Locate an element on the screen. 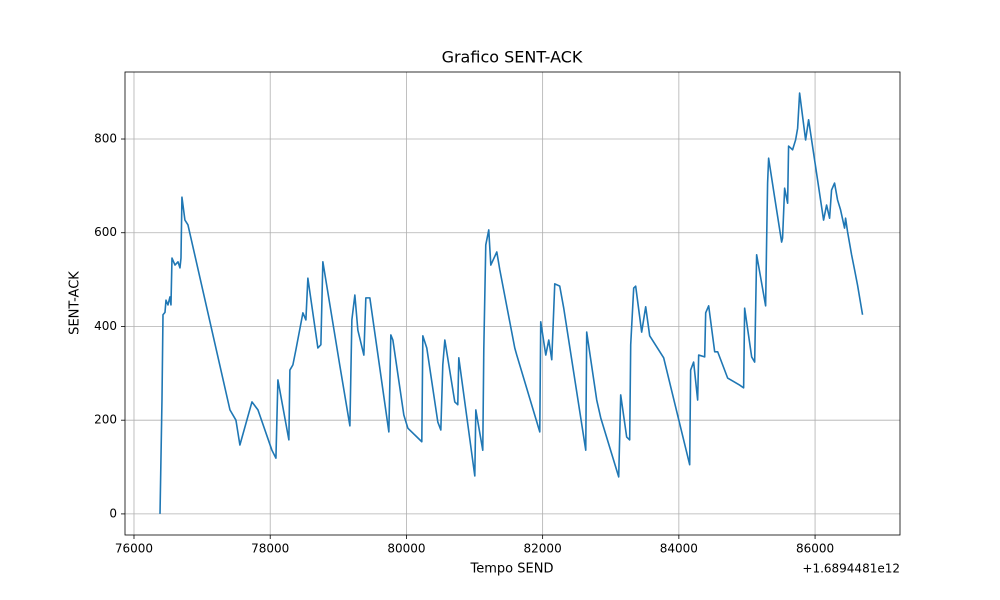  x-tick-label: 86000 is located at coordinates (815, 549).